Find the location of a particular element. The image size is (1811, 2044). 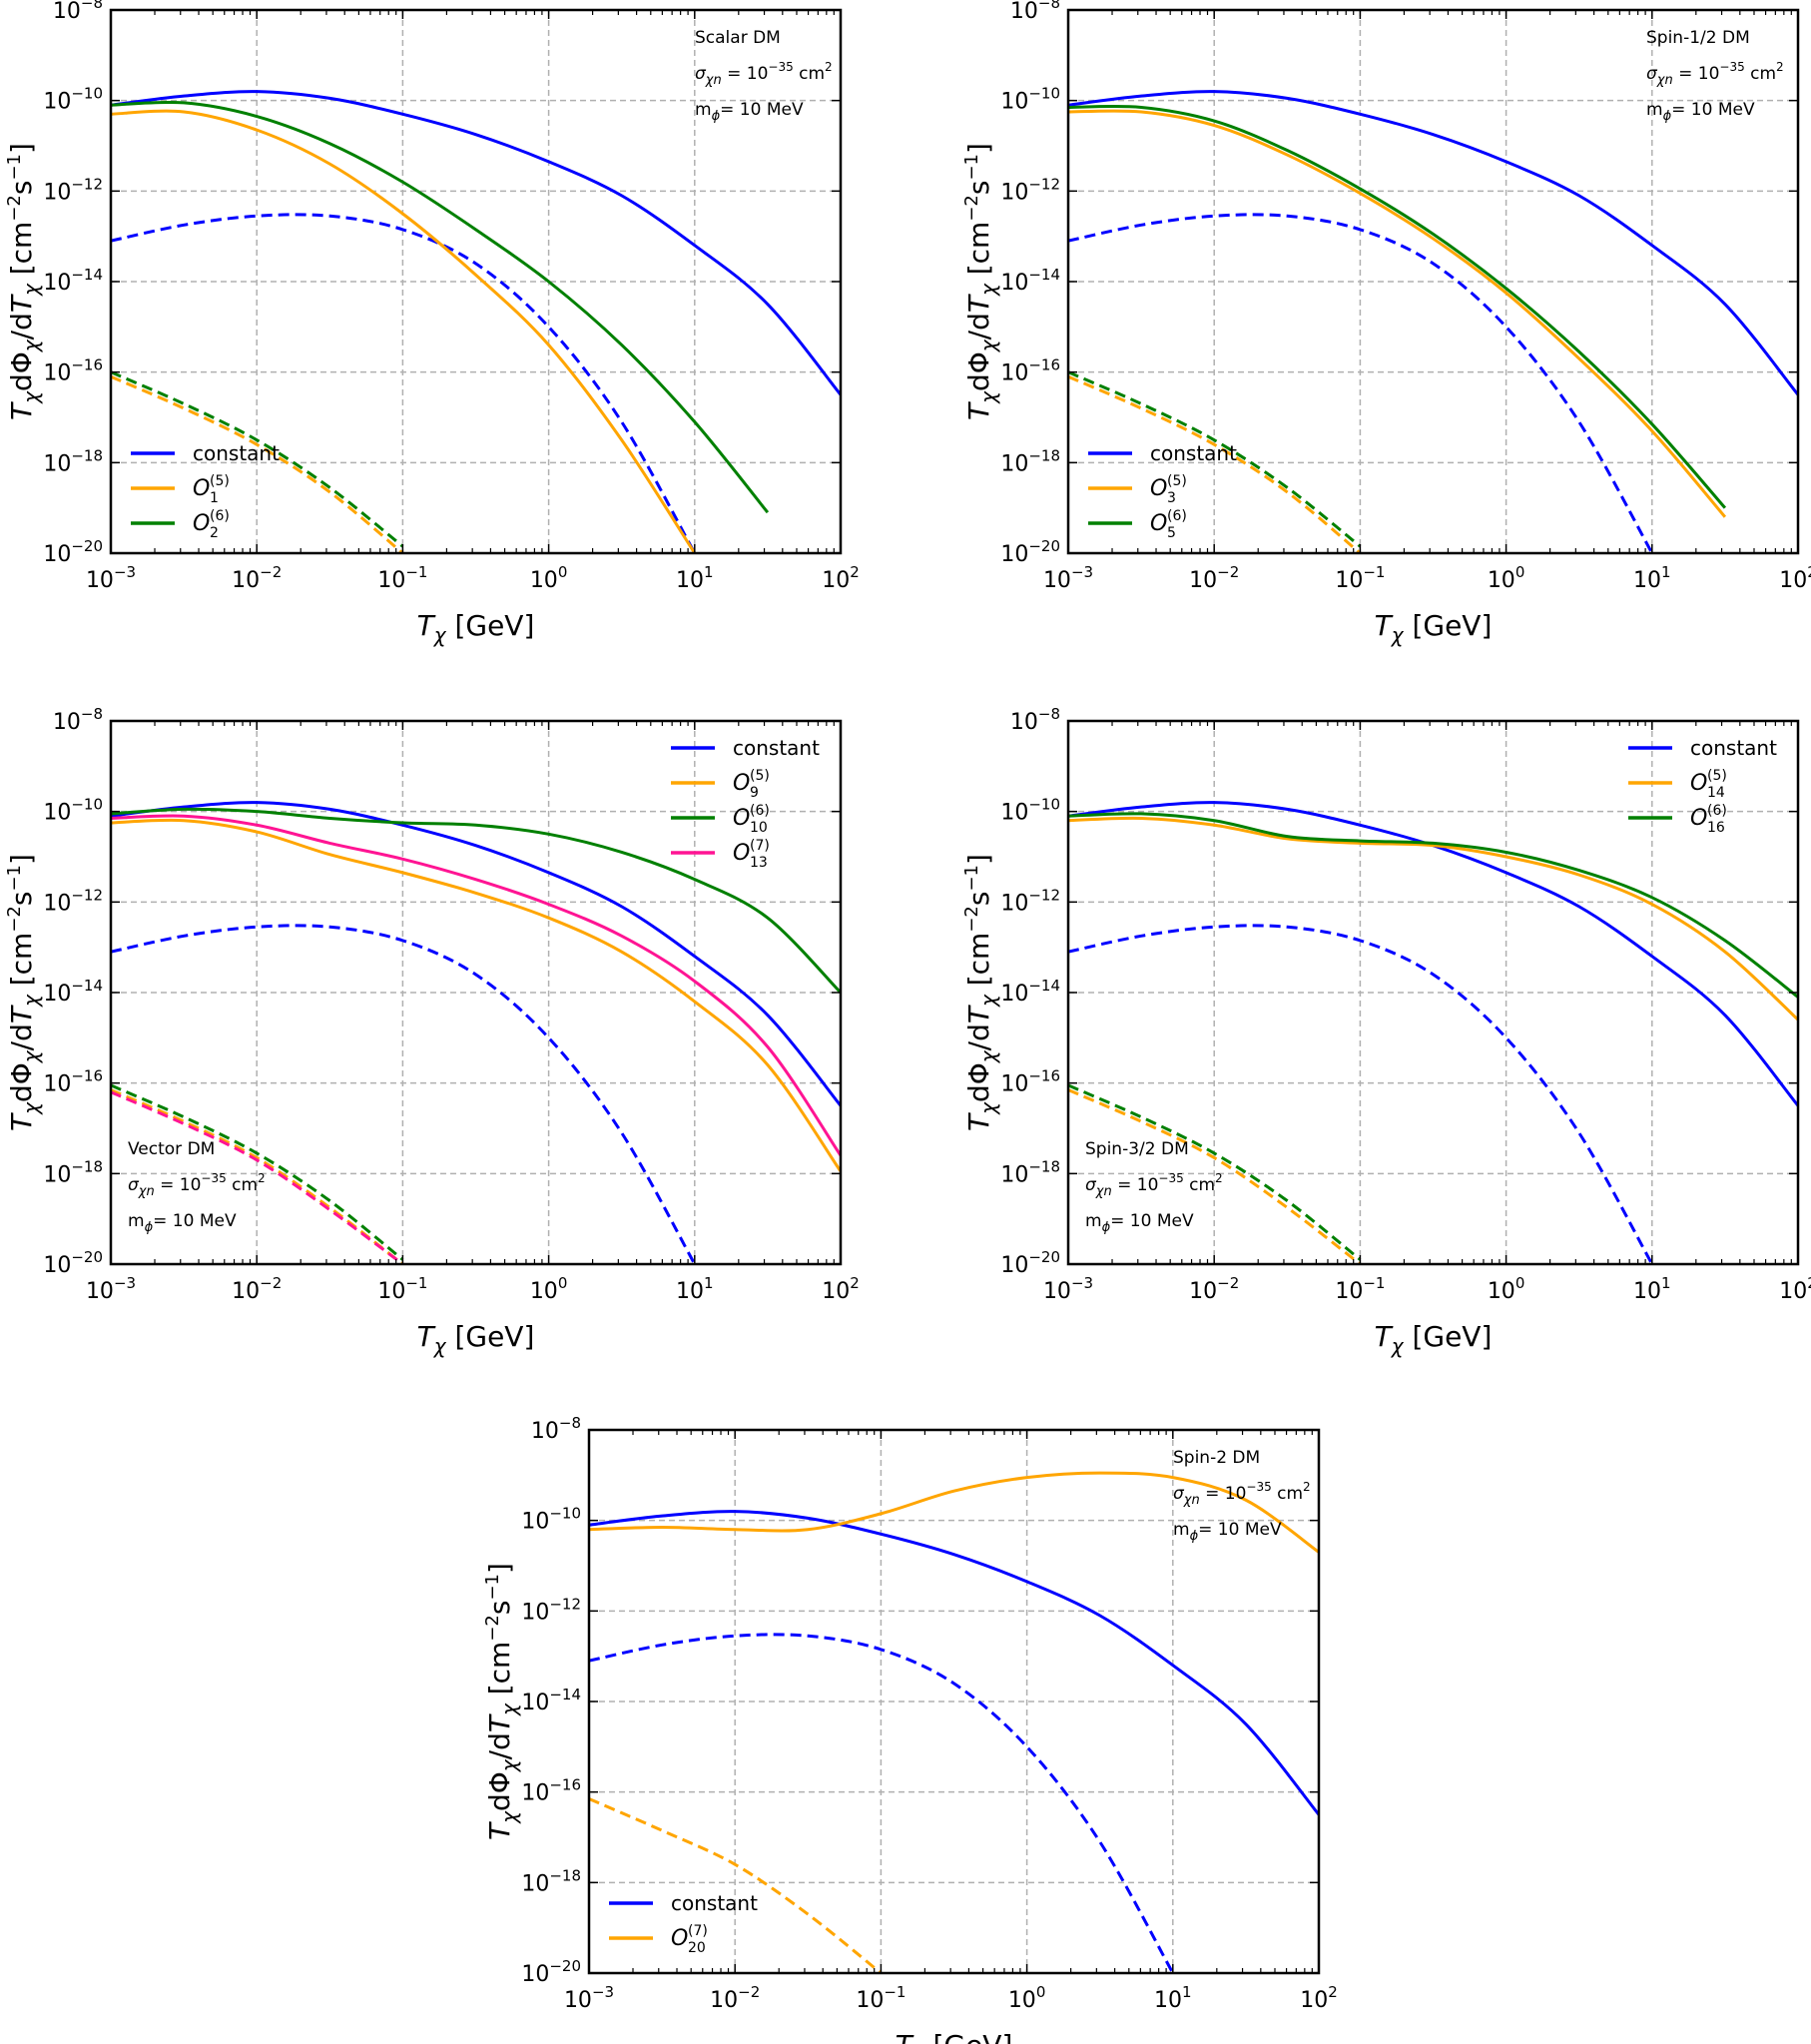

series-line-o-1-5-dashed- is located at coordinates (257, 463).